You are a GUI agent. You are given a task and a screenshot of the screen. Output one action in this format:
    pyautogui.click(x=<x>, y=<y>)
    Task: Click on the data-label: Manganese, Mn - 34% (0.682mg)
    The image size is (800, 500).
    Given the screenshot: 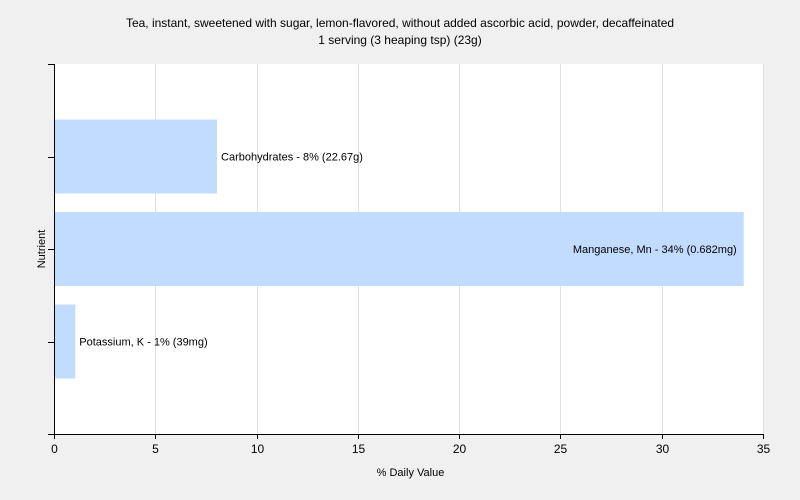 What is the action you would take?
    pyautogui.click(x=655, y=250)
    